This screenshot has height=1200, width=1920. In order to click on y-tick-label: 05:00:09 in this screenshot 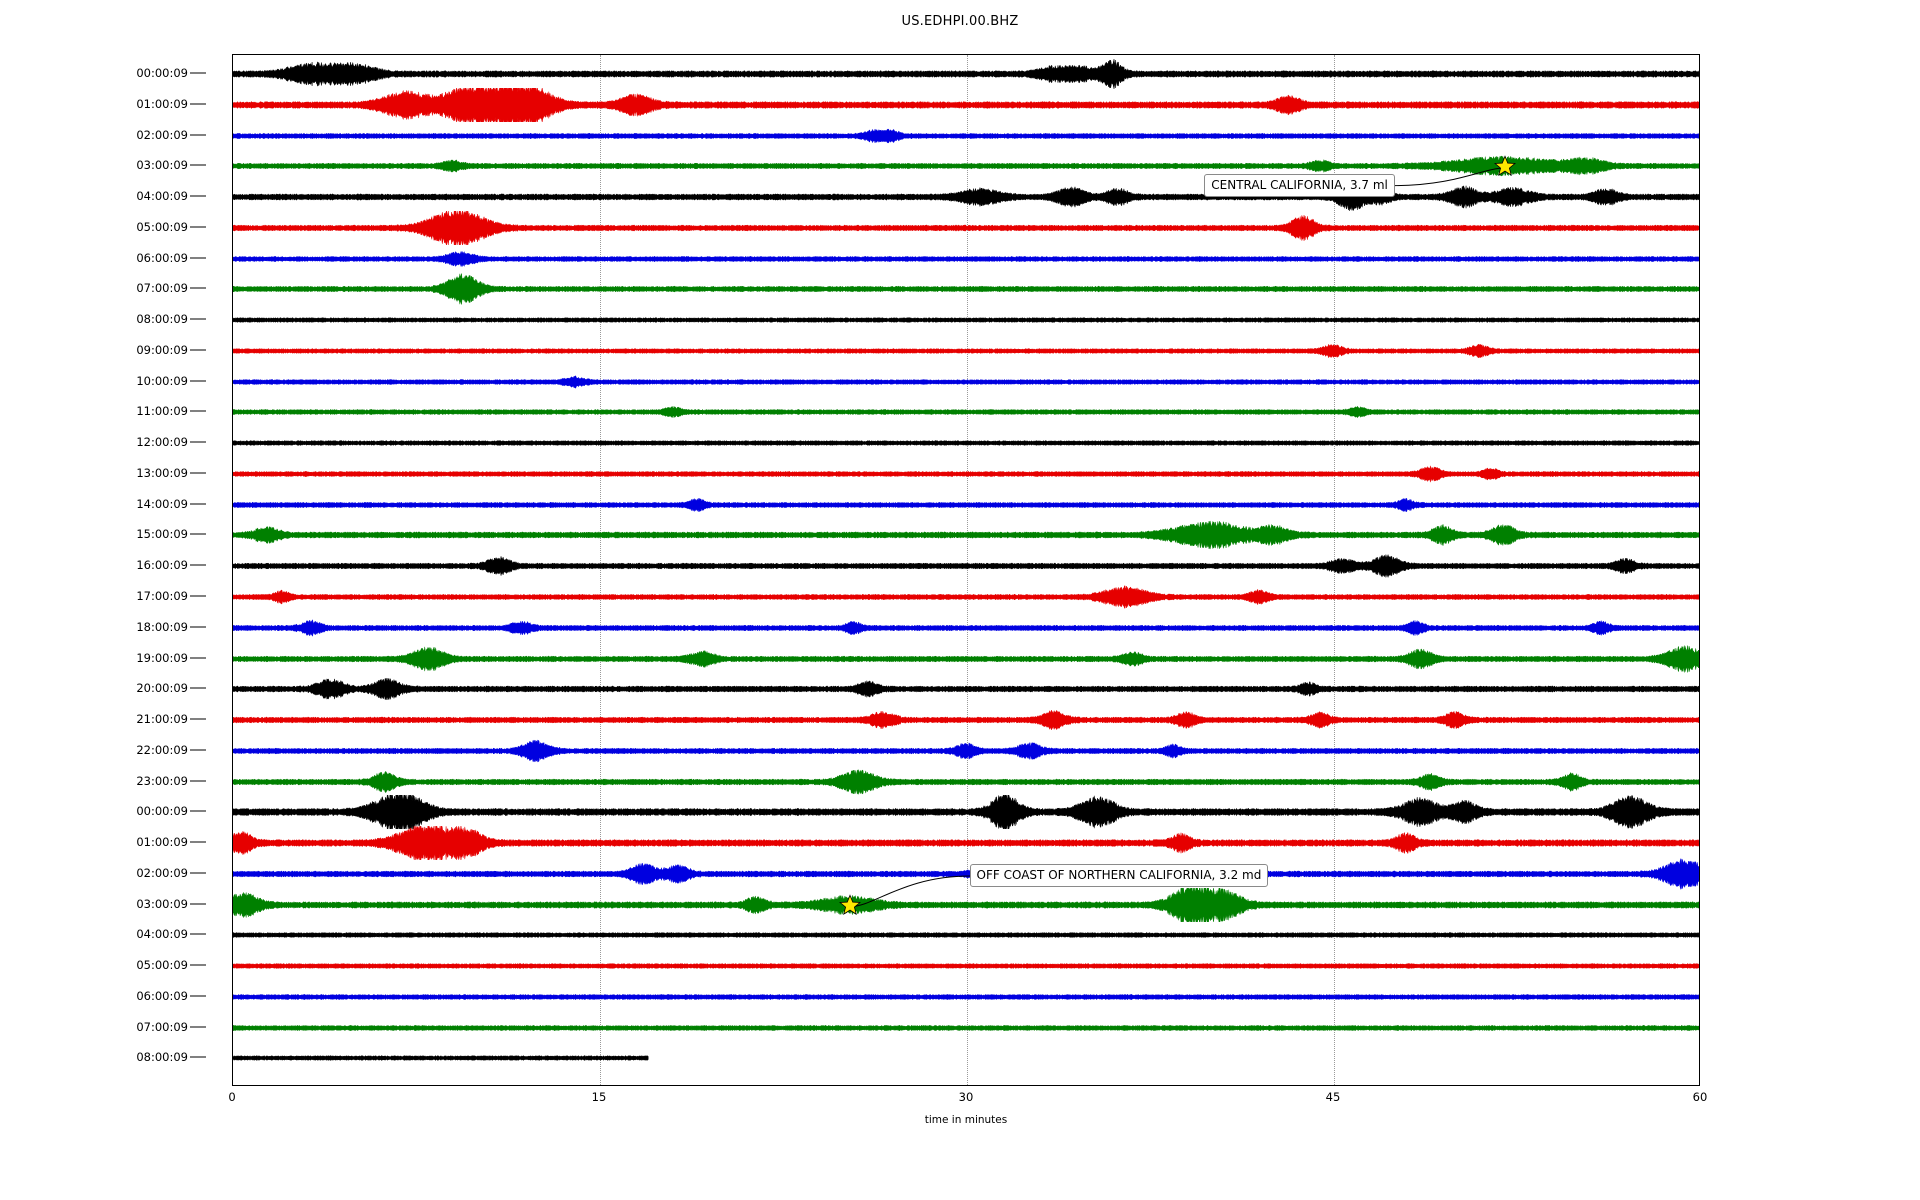, I will do `click(162, 226)`.